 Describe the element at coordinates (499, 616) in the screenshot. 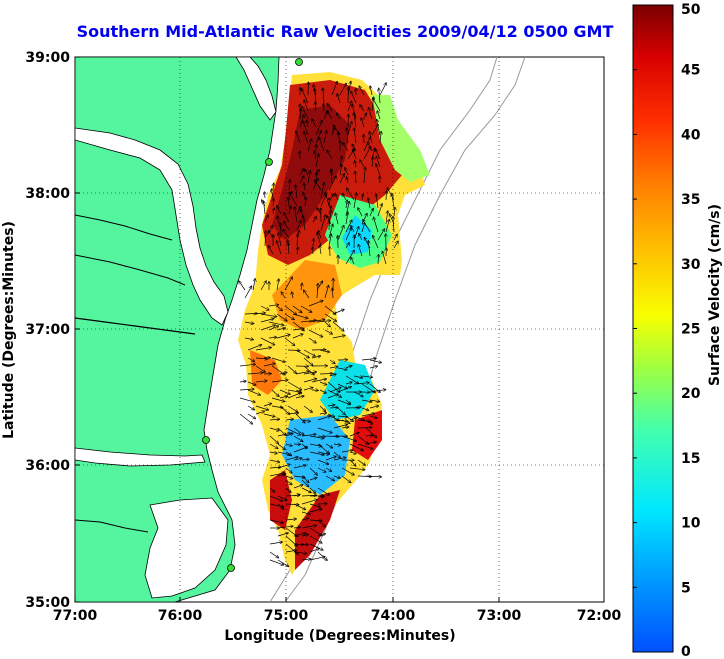

I see `x-tick-label: 73:00` at that location.